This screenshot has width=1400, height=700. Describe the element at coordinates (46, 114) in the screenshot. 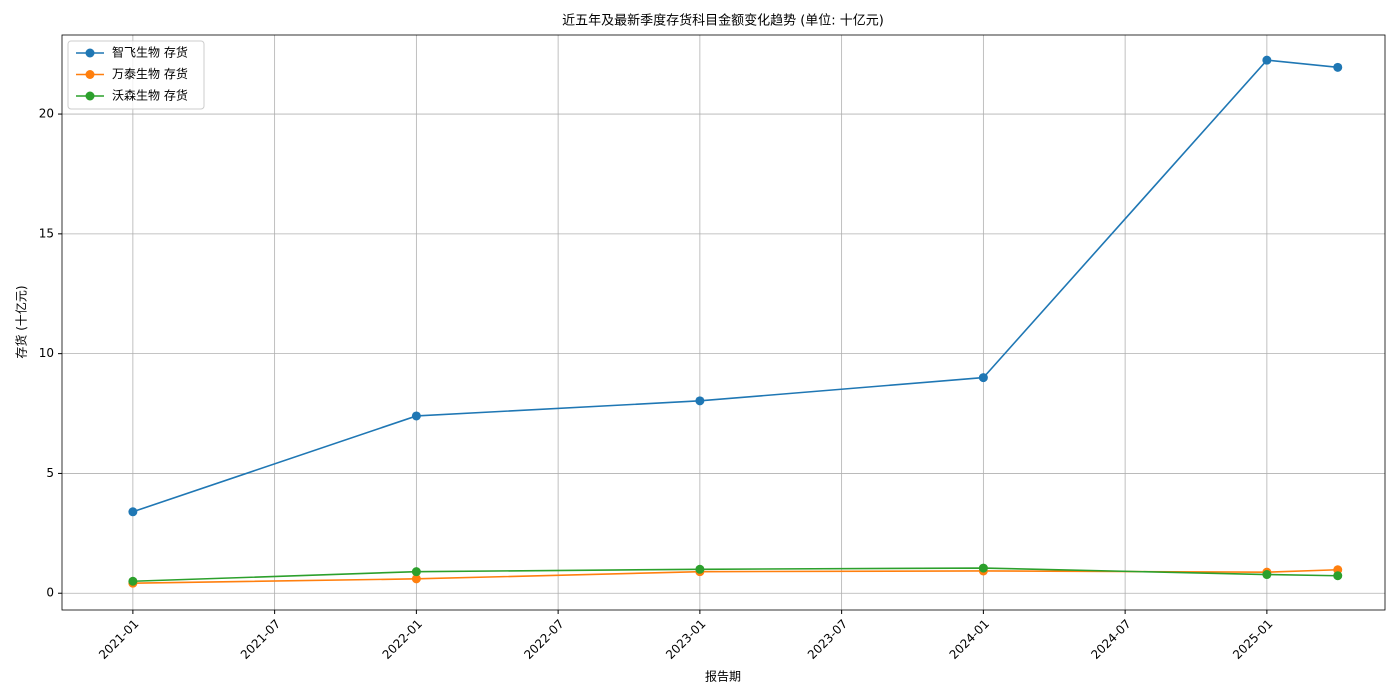

I see `y-tick-label: 20` at that location.